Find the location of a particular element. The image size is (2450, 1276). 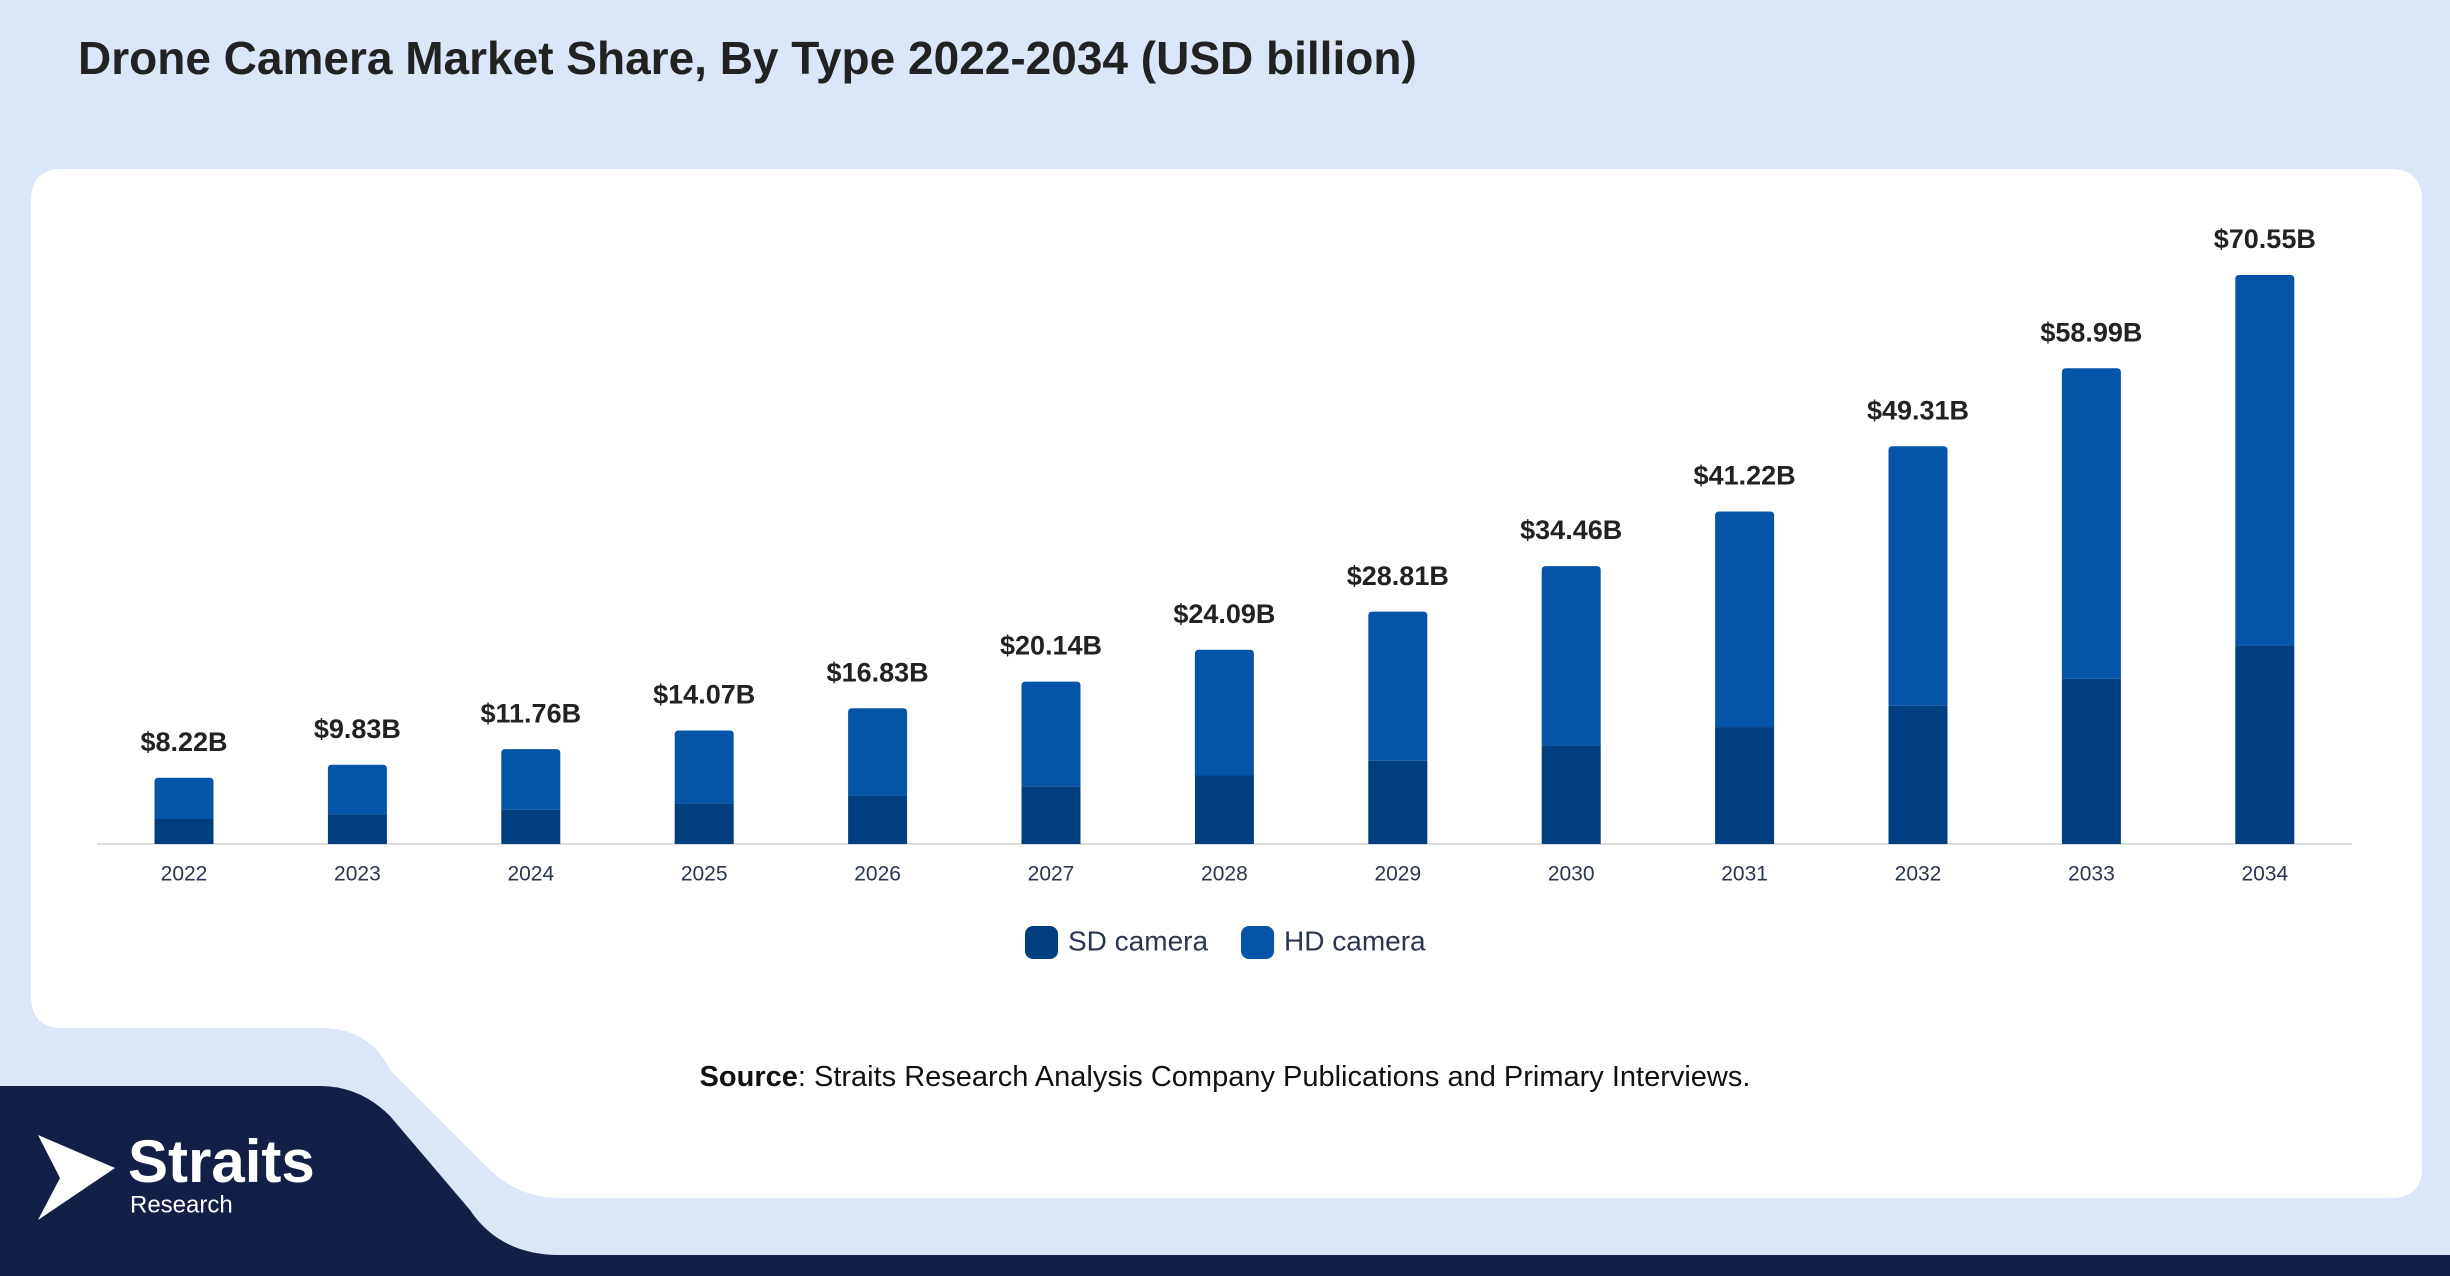

source-label: Source is located at coordinates (749, 1077).